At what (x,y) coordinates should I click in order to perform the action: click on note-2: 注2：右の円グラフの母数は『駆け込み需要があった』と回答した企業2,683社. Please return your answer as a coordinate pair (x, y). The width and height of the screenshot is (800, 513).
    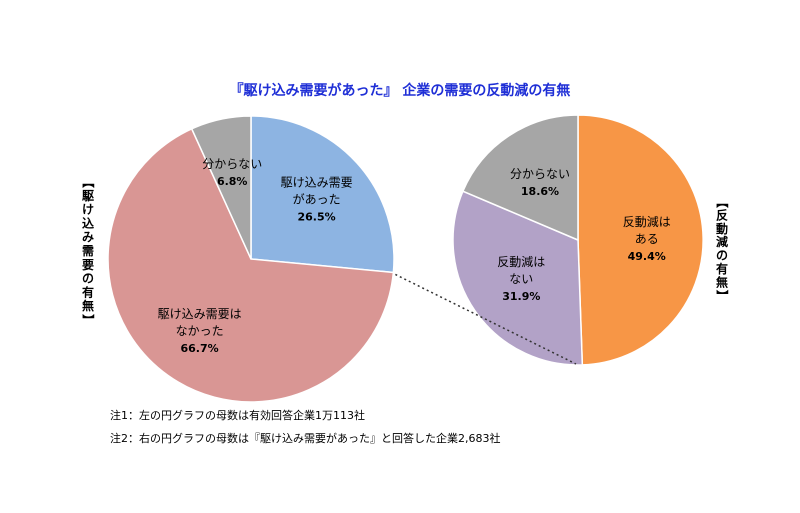
    Looking at the image, I should click on (305, 438).